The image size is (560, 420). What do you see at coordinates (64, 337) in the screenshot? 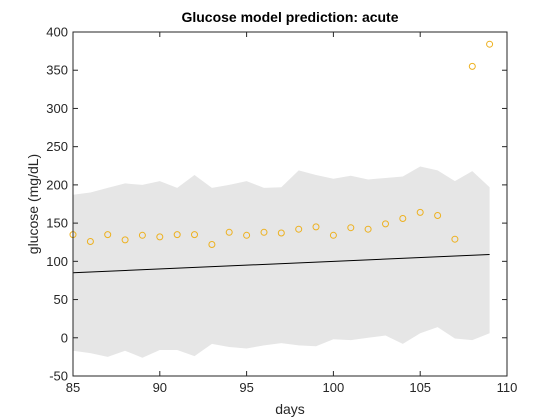
I see `y-tick-label: 0` at bounding box center [64, 337].